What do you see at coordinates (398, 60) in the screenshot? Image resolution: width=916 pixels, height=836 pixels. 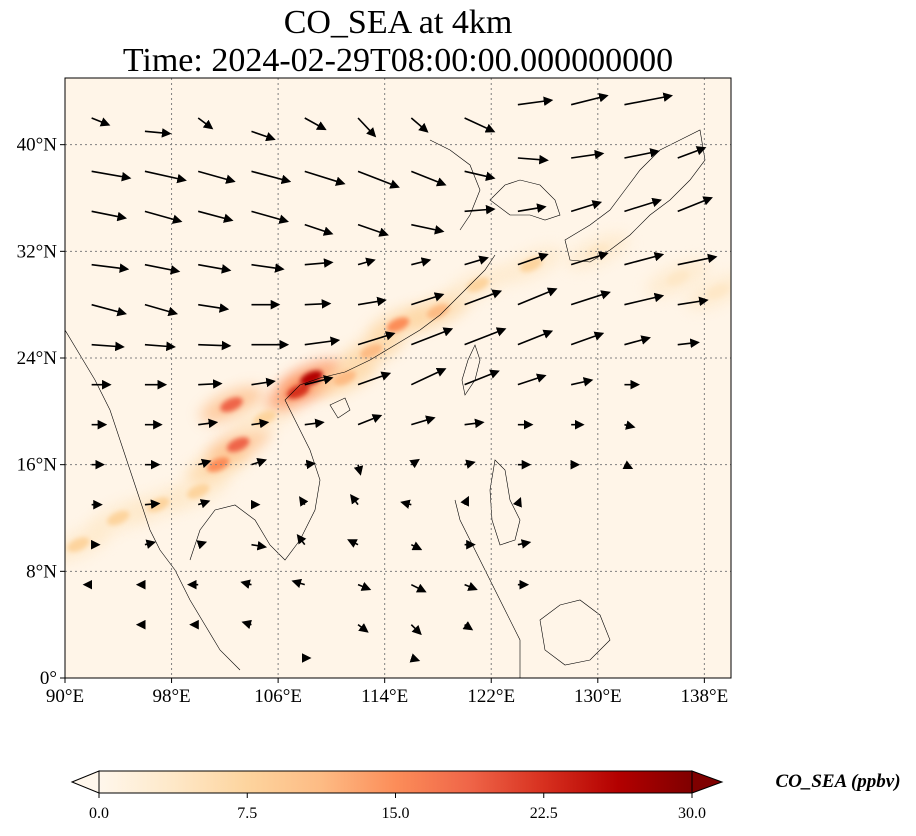 I see `chart-title-line2: Time: 2024-02-29T08:00:00.000000000` at bounding box center [398, 60].